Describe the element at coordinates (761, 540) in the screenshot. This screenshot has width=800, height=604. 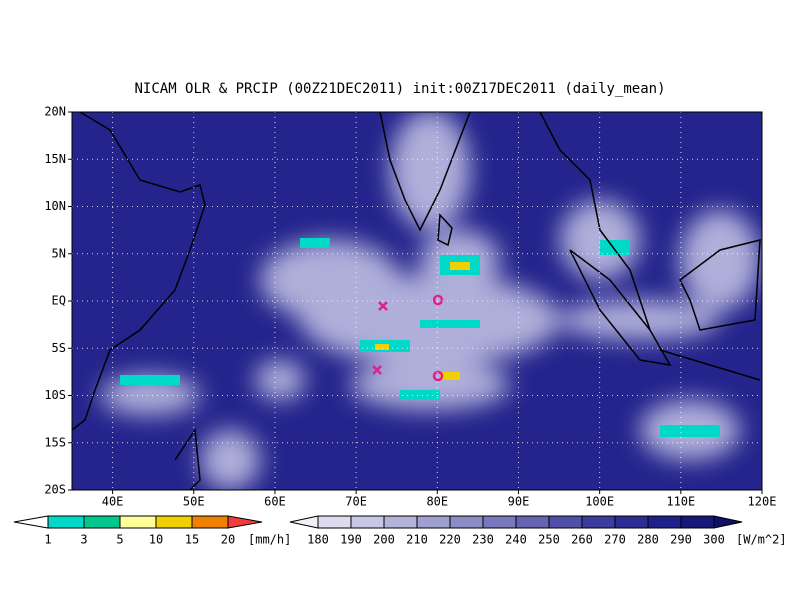
I see `legend-unit: [W/m^2]` at that location.